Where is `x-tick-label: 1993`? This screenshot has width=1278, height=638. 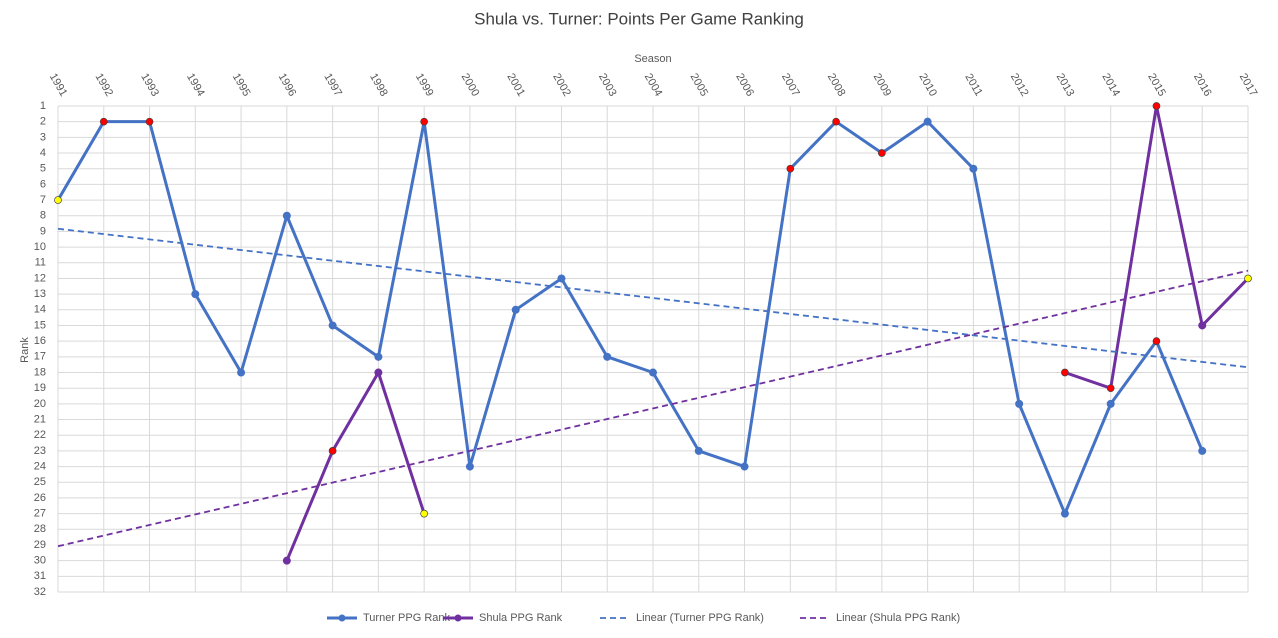
x-tick-label: 1993 is located at coordinates (149, 84).